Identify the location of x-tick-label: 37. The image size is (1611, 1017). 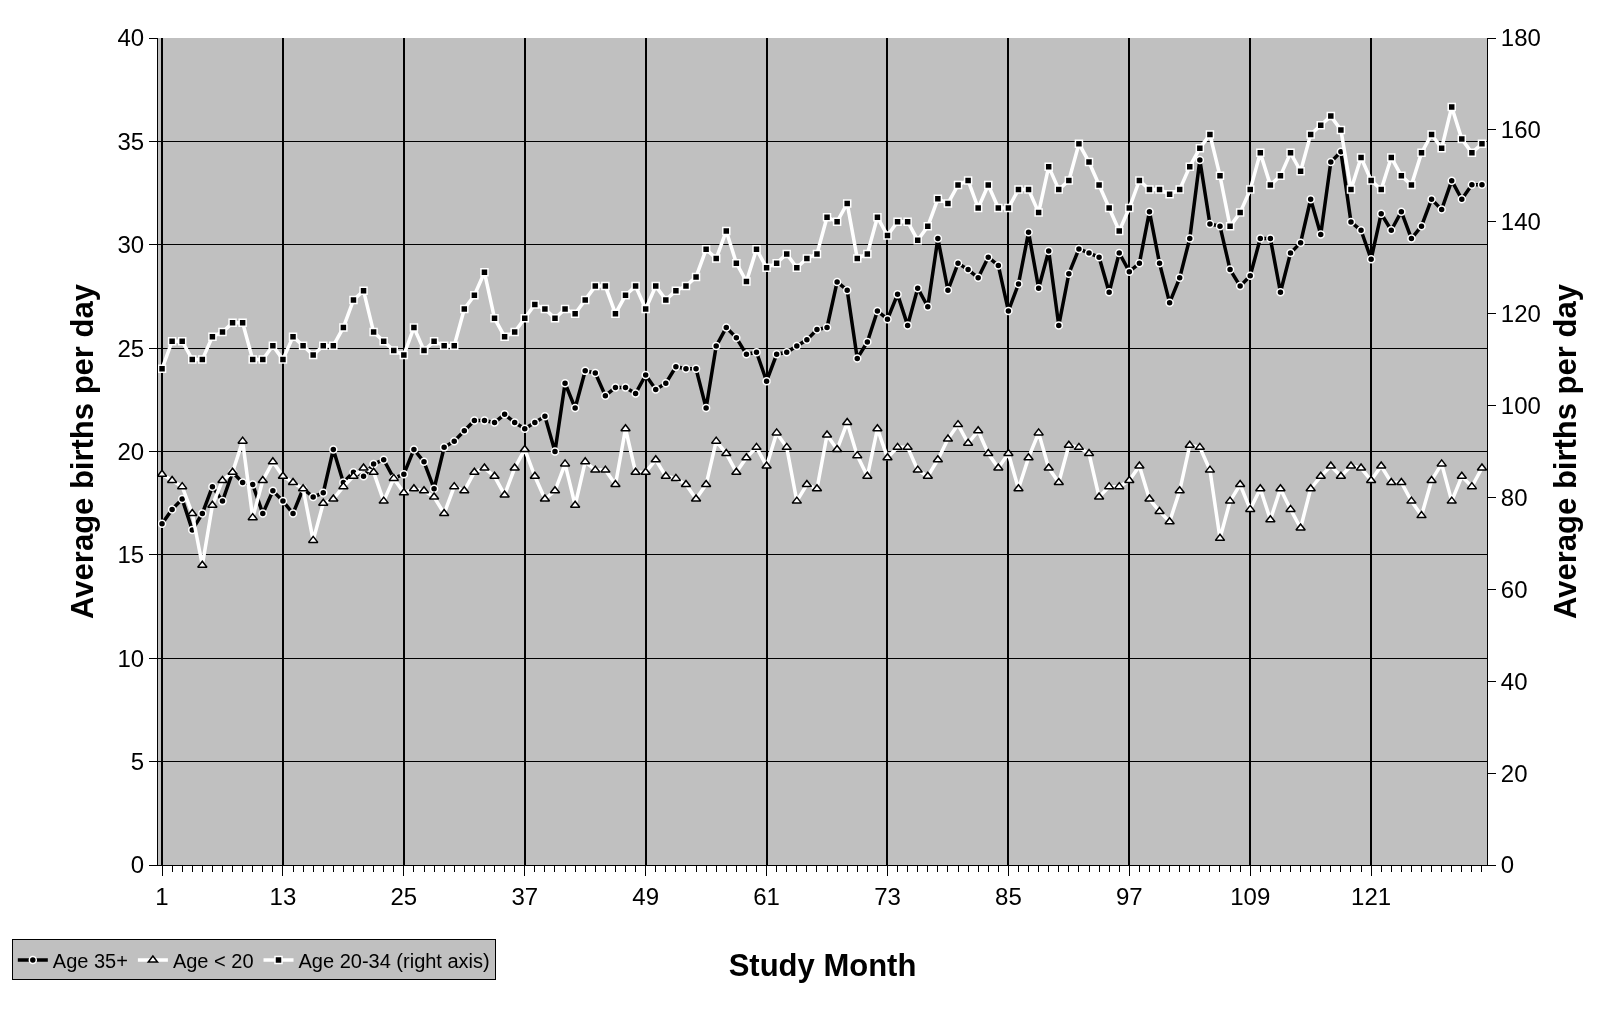
(525, 896).